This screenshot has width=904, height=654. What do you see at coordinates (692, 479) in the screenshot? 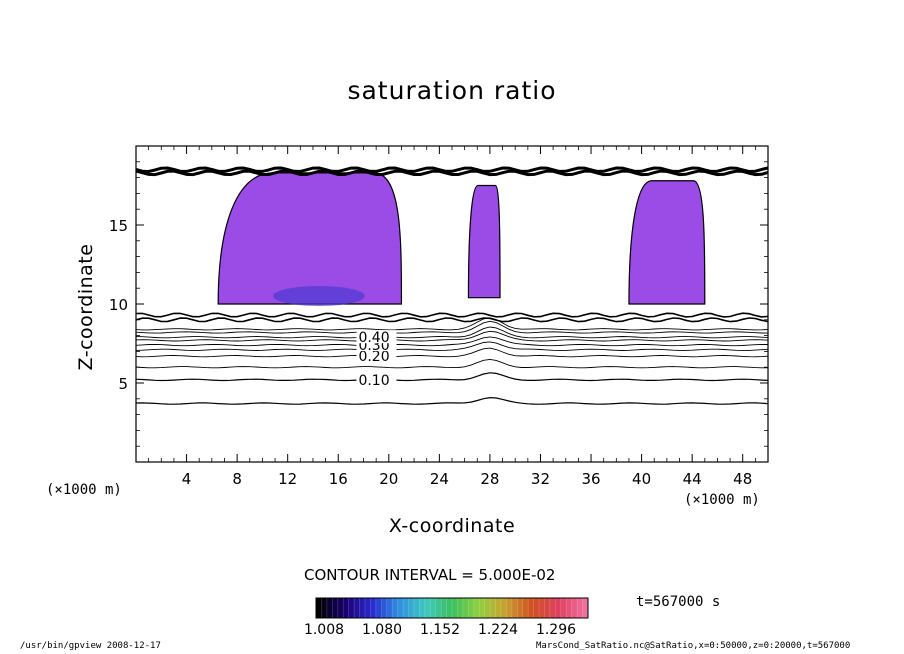
I see `x-tick-label: 44` at bounding box center [692, 479].